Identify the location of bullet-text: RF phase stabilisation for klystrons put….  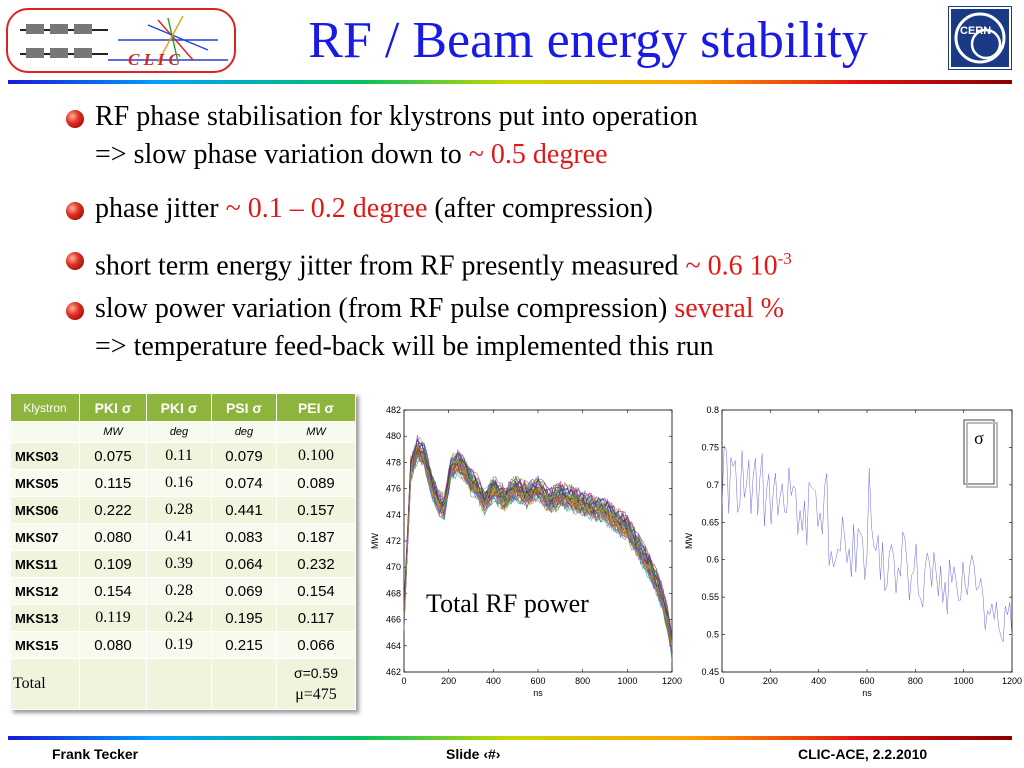
(396, 117).